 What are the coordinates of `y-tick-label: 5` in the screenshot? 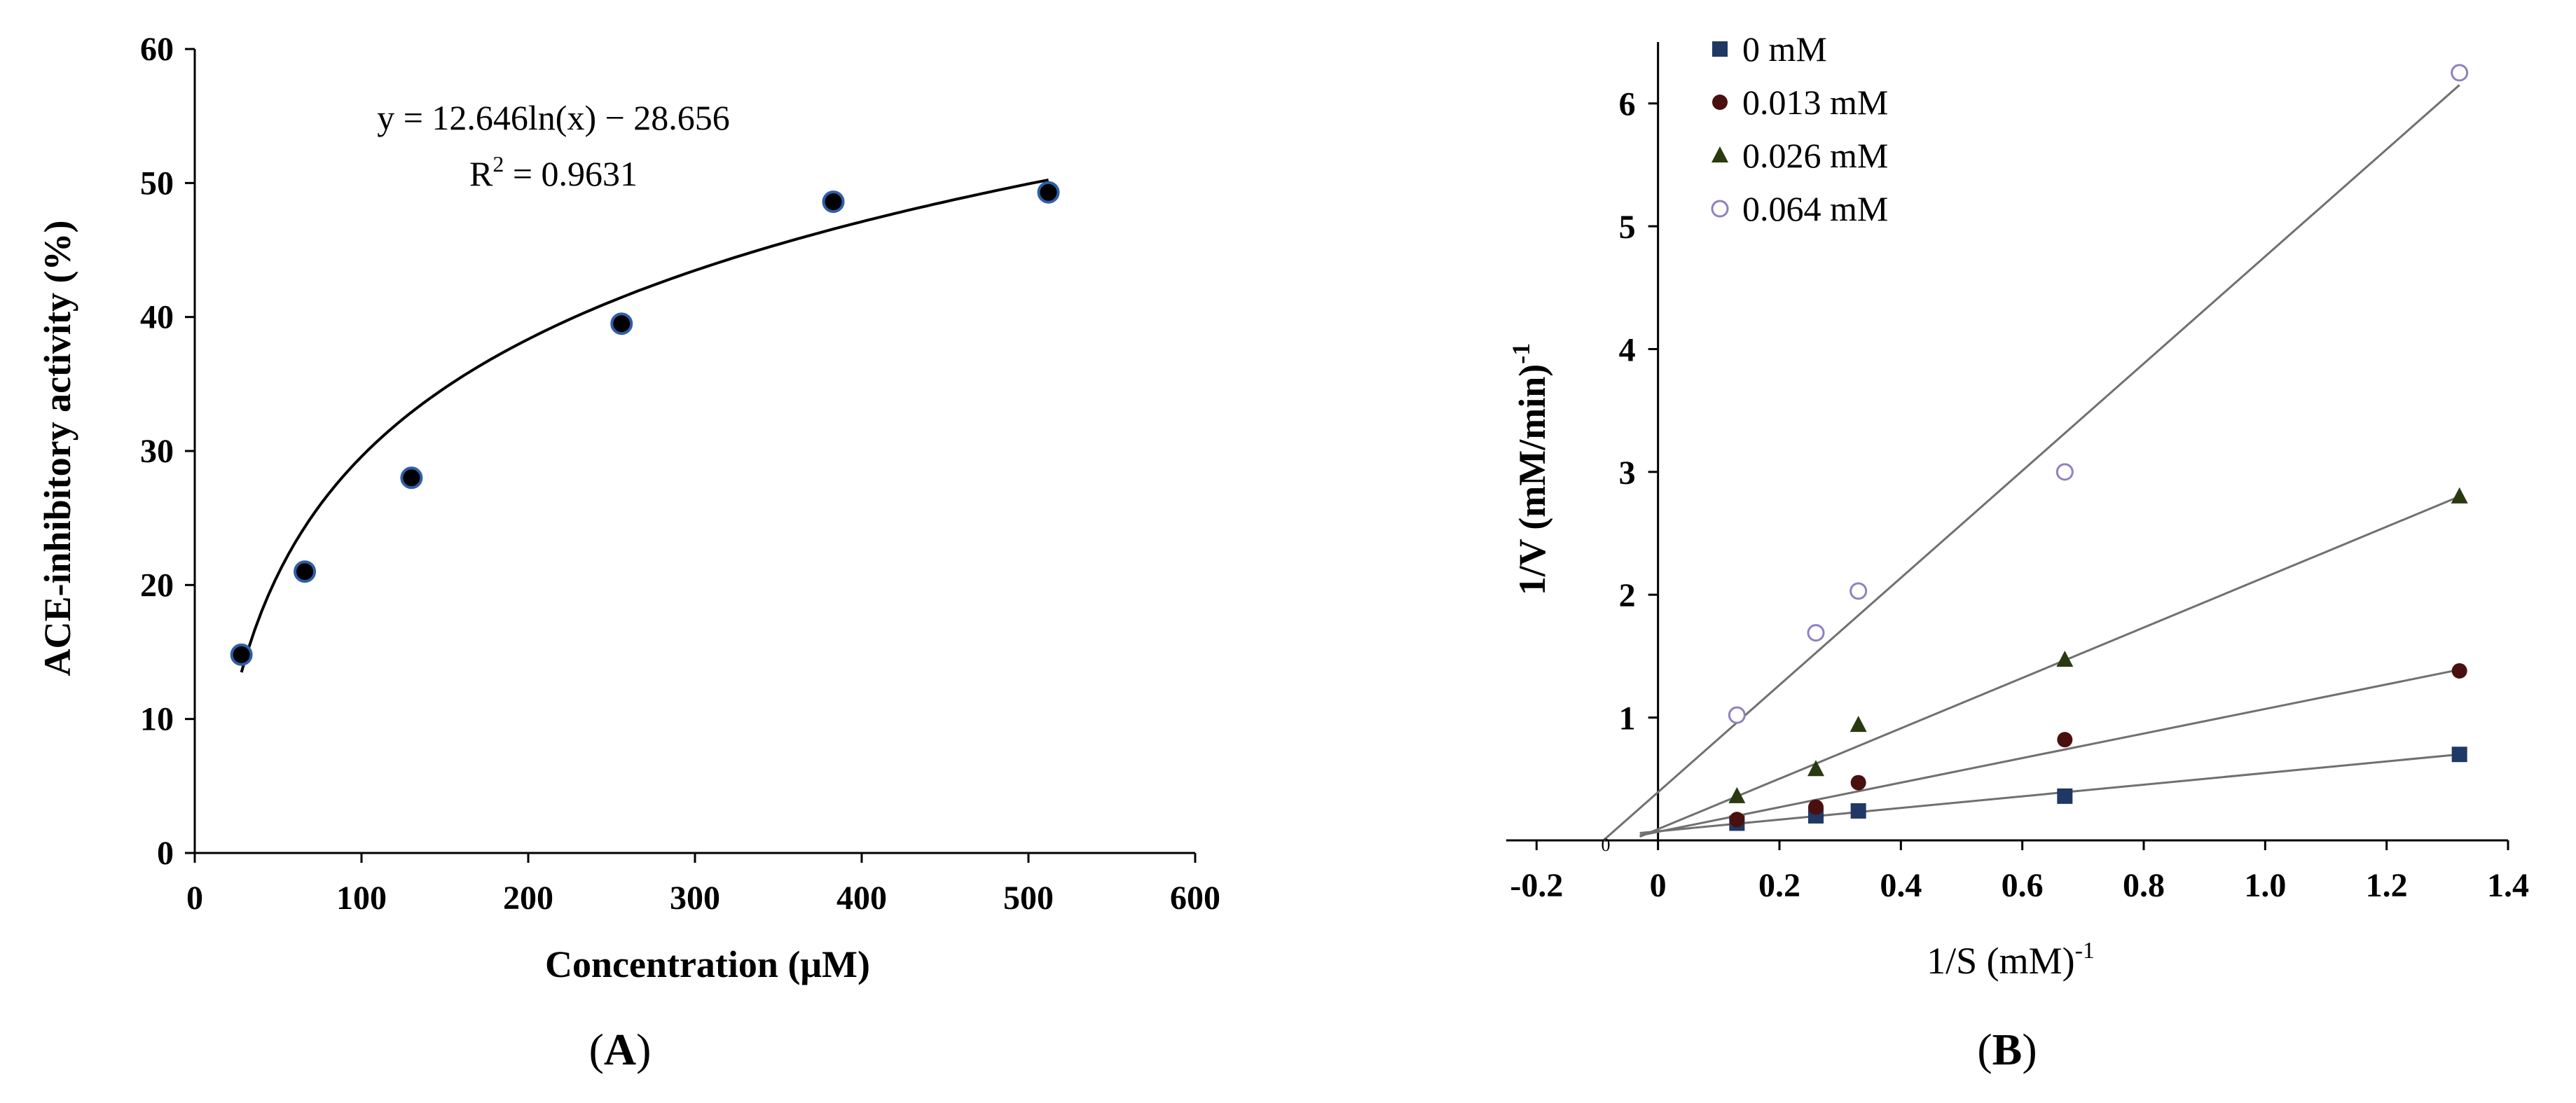 It's located at (1627, 227).